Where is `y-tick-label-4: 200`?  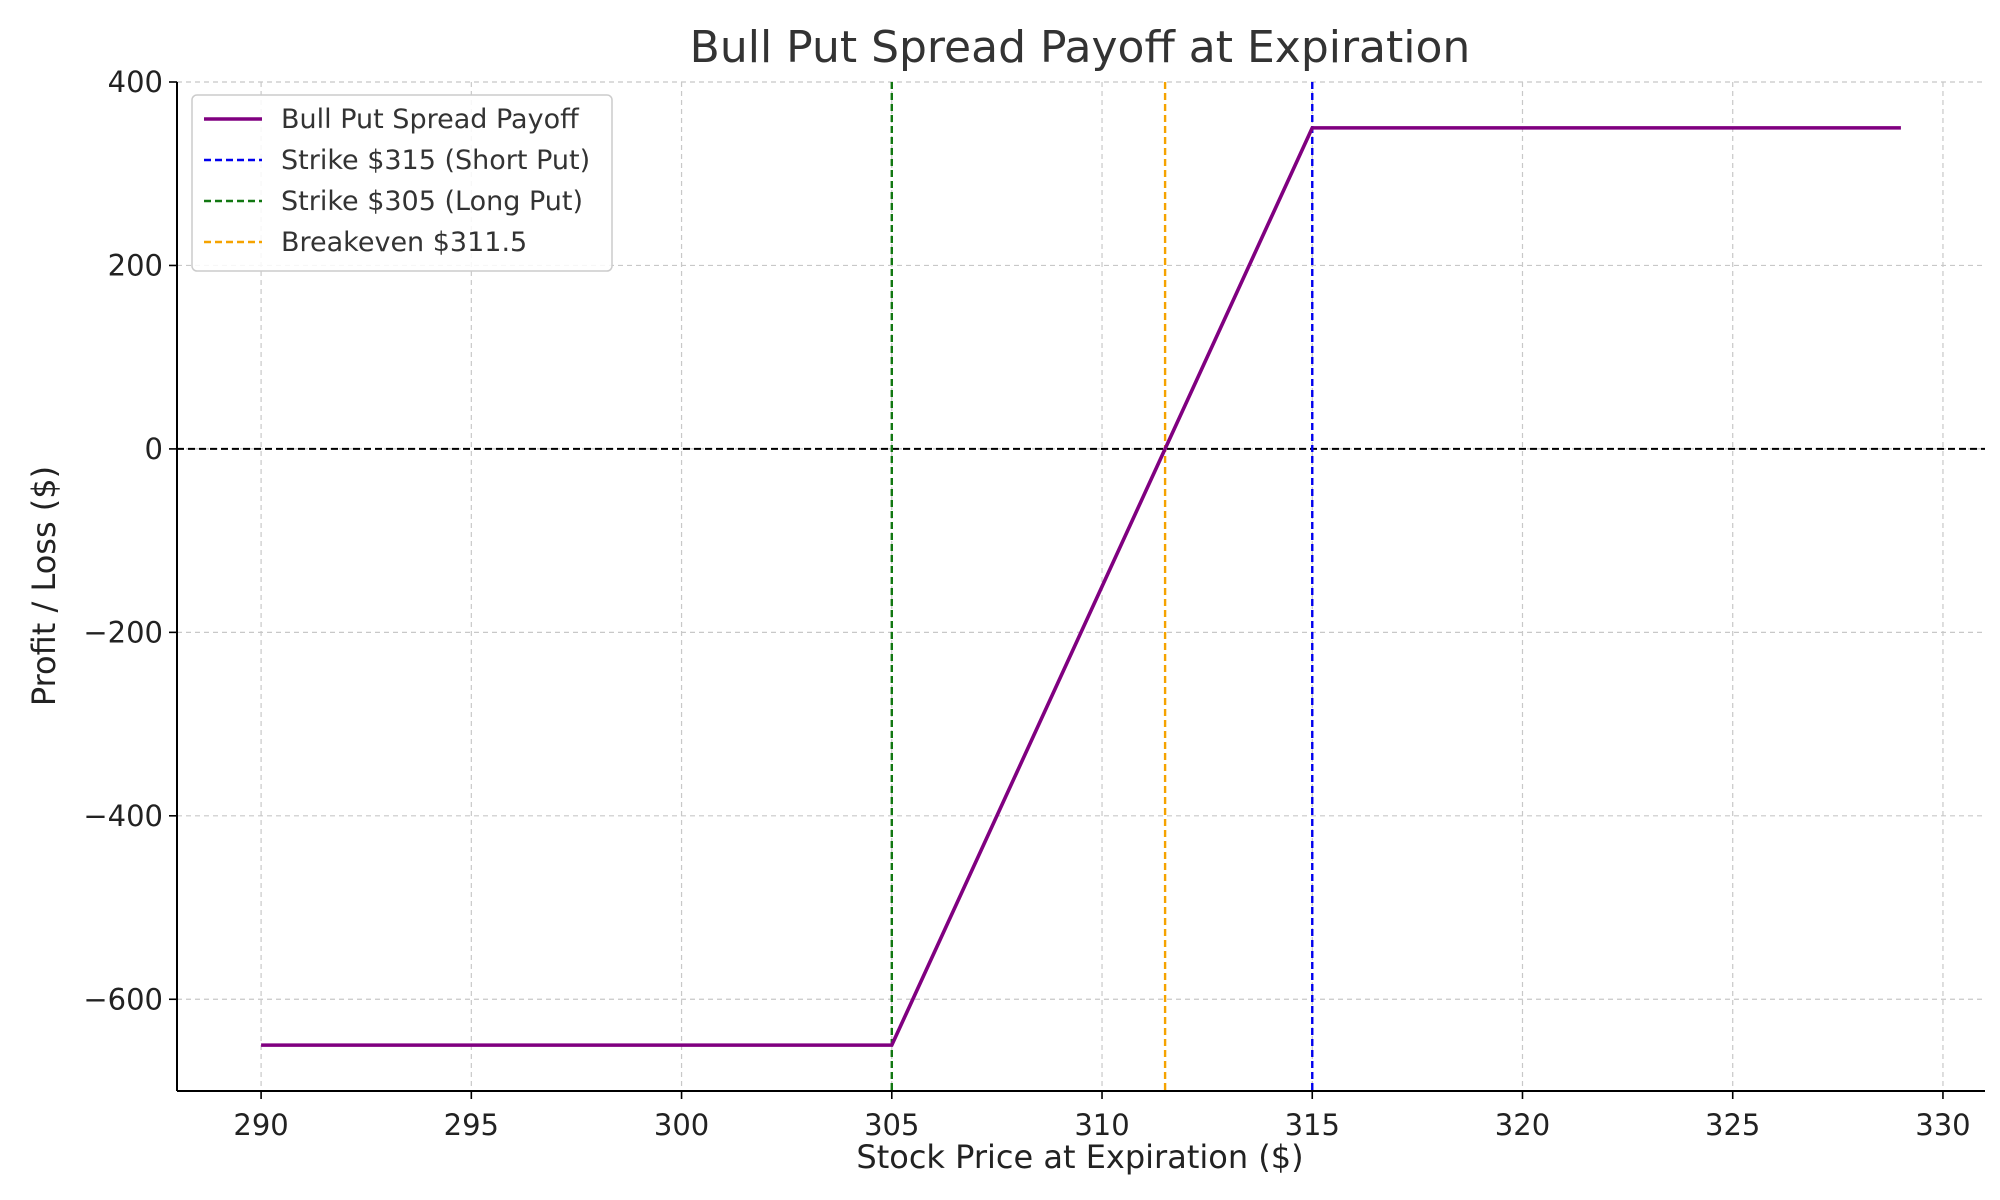
y-tick-label-4: 200 is located at coordinates (135, 265).